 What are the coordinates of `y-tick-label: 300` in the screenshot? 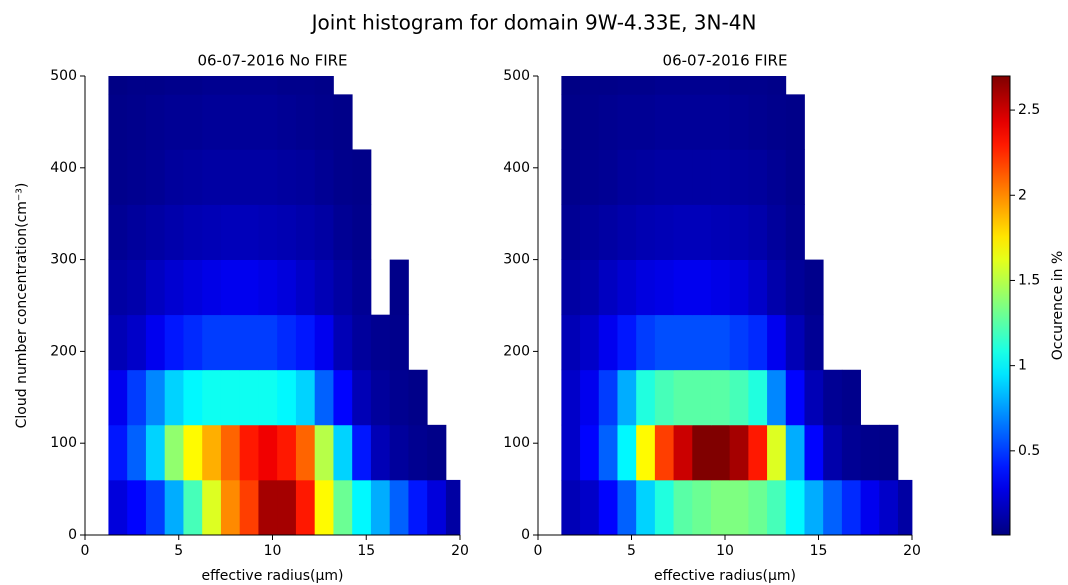 It's located at (516, 260).